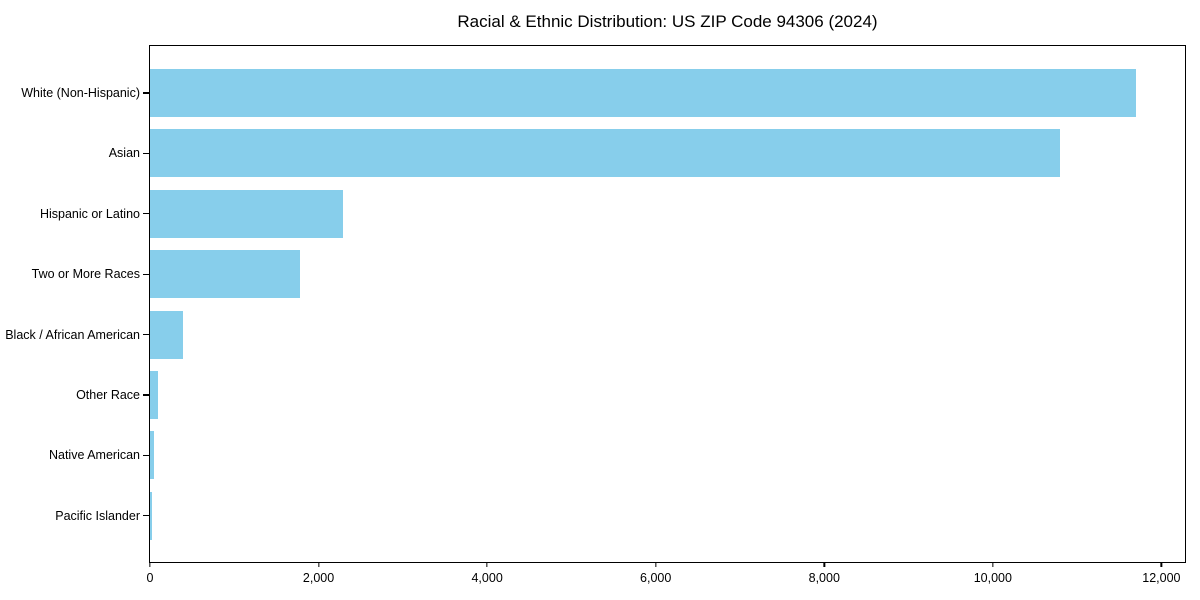 The image size is (1200, 600). What do you see at coordinates (150, 578) in the screenshot?
I see `x-axis-tick-label: 0` at bounding box center [150, 578].